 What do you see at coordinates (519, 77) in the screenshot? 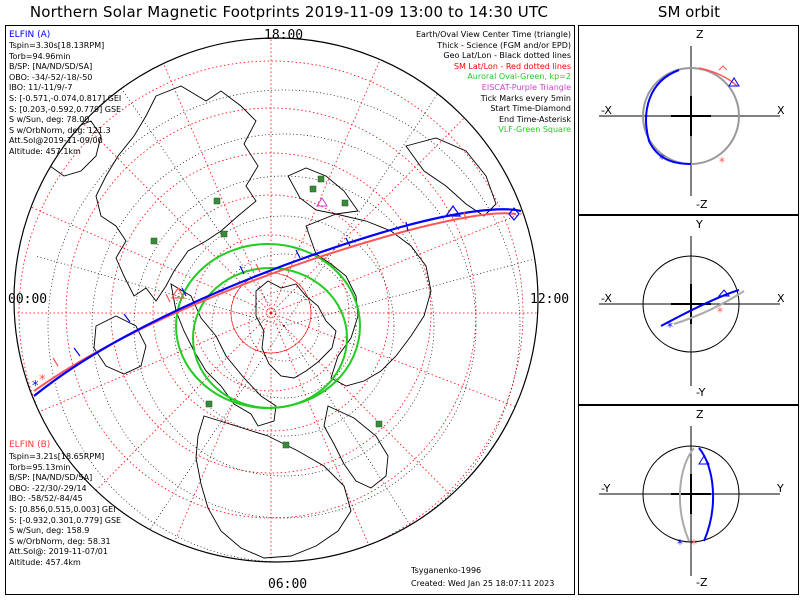
I see `legend-item: Auroral Oval-Green, kp=2` at bounding box center [519, 77].